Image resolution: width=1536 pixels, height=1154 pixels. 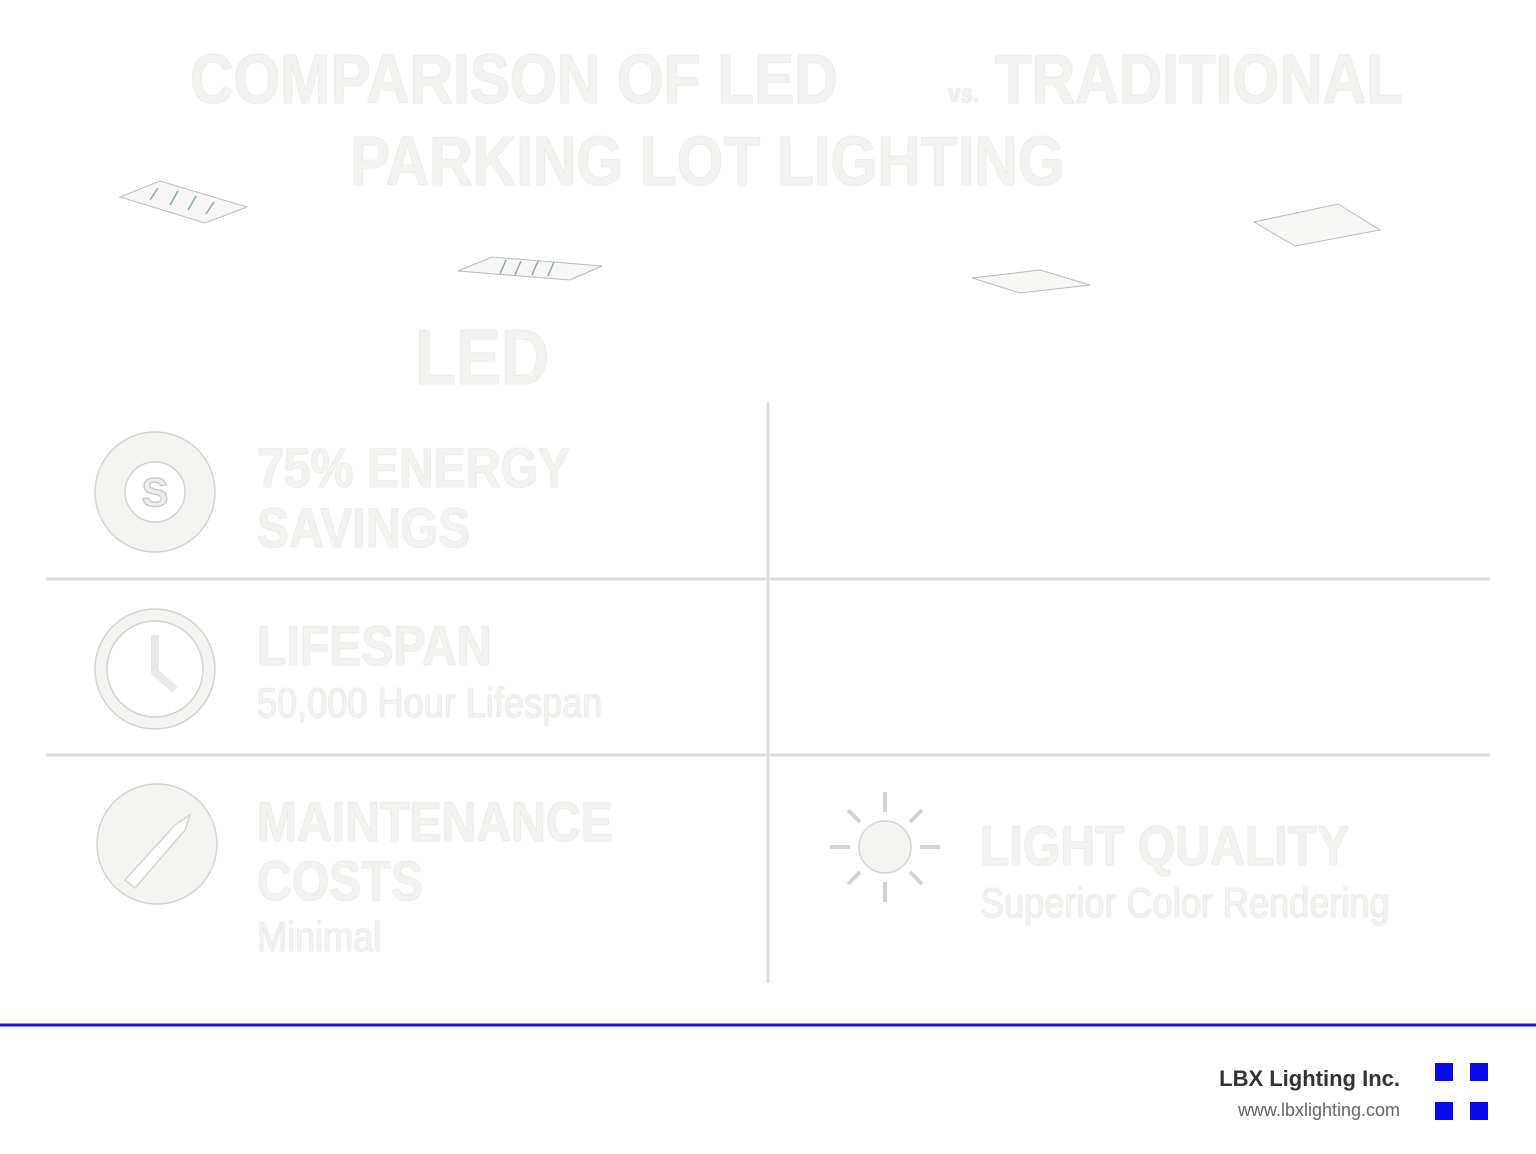 What do you see at coordinates (364, 527) in the screenshot?
I see `feature-heading: SAVINGS` at bounding box center [364, 527].